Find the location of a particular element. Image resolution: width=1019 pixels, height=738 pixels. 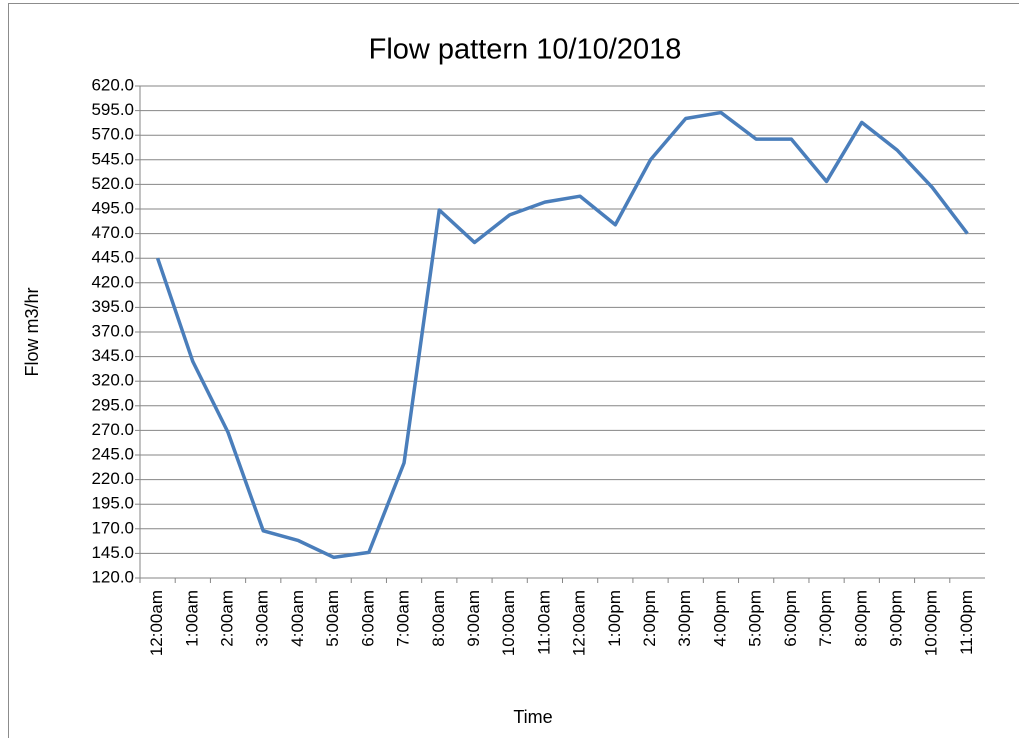

x-tick-label: 7:00pm is located at coordinates (825, 618).